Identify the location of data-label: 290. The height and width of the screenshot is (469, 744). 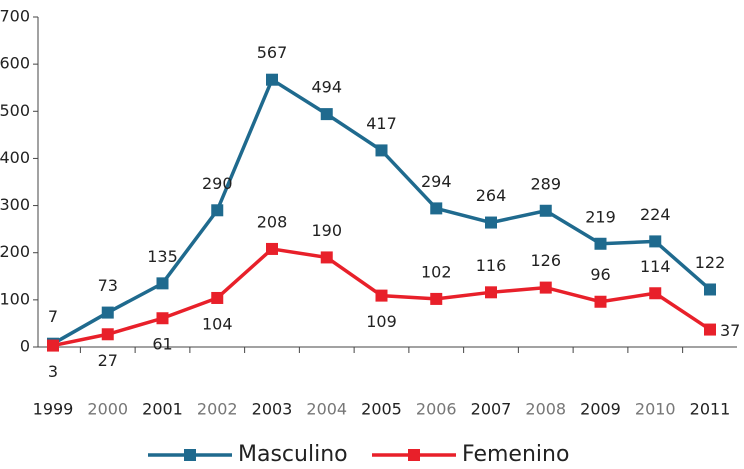
(217, 183).